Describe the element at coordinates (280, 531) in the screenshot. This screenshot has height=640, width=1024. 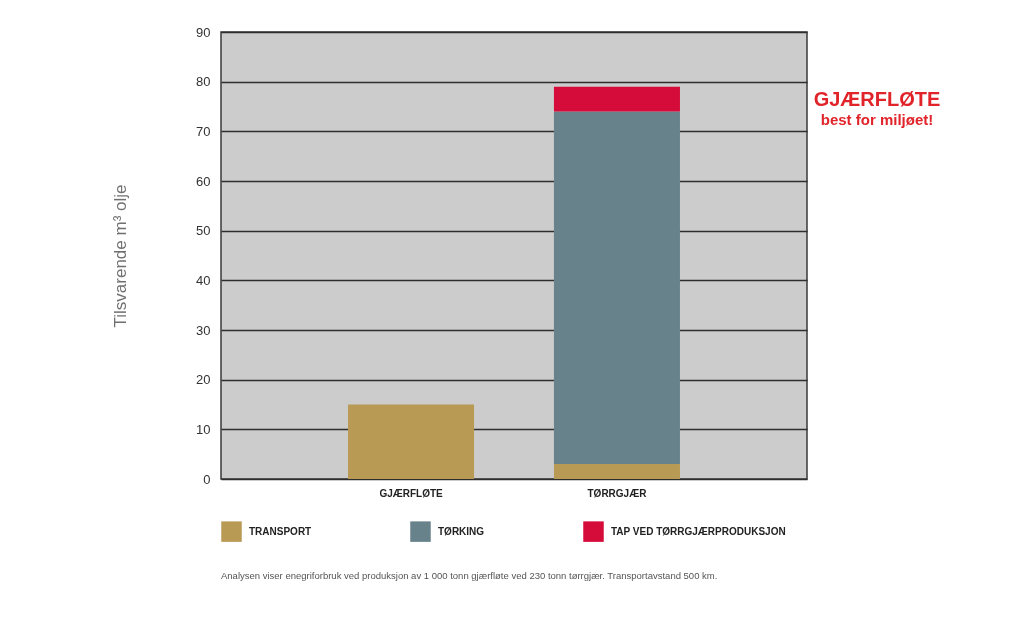
I see `legend-label: TRANSPORT` at that location.